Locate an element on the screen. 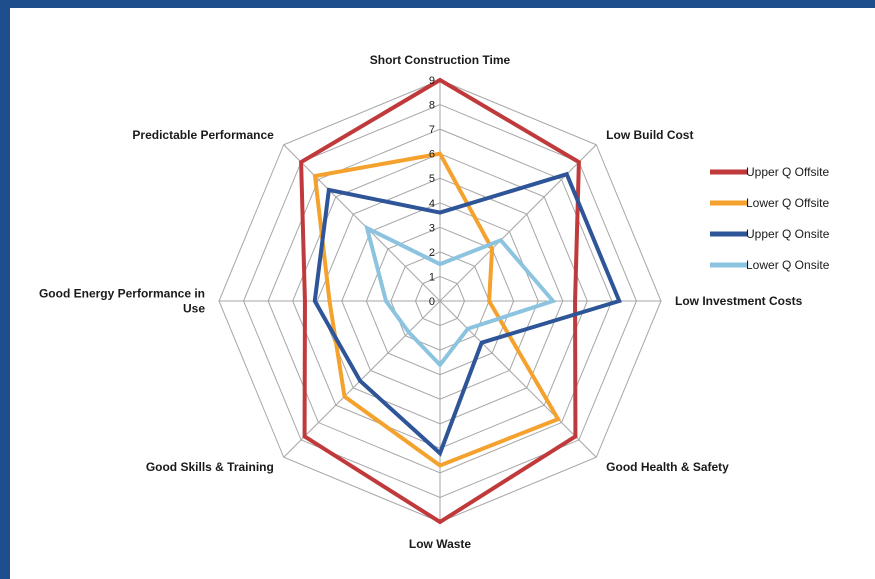 Image resolution: width=875 pixels, height=579 pixels. legend-label: Upper Q Onsite is located at coordinates (788, 234).